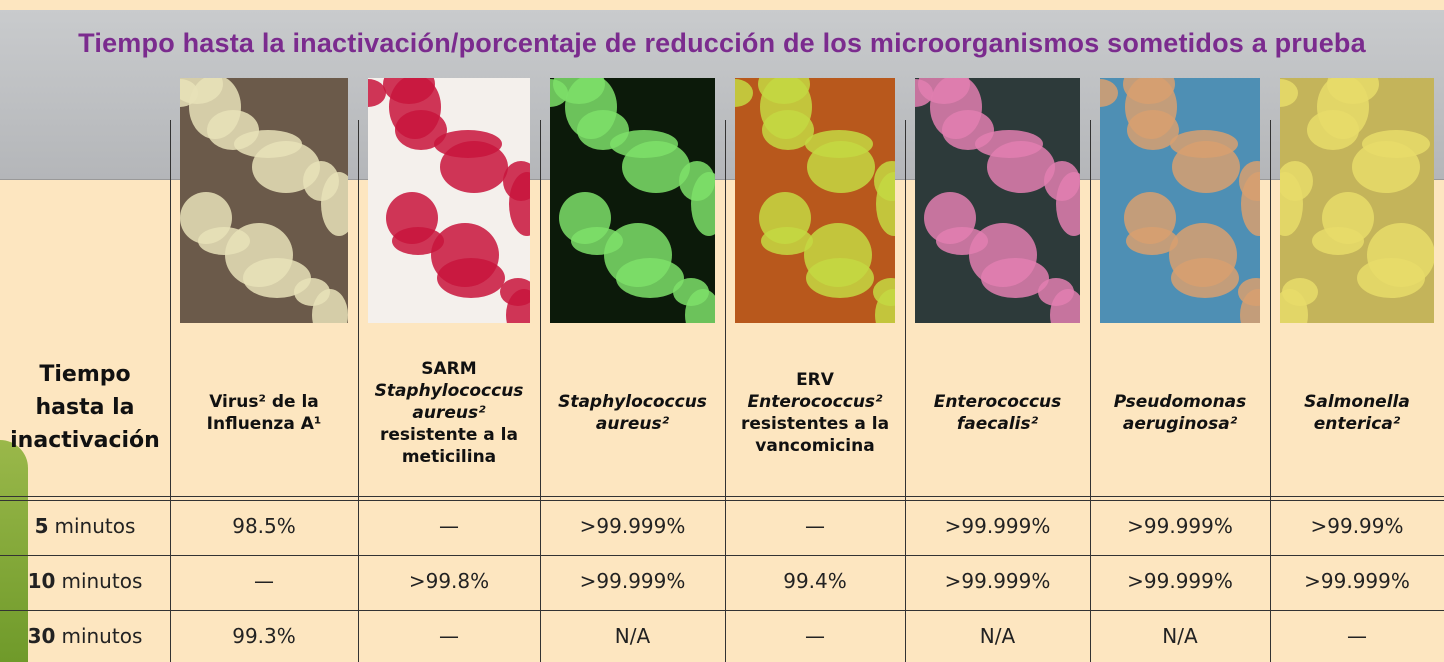 The height and width of the screenshot is (662, 1444). I want to click on table-cell: 99.3%, so click(264, 636).